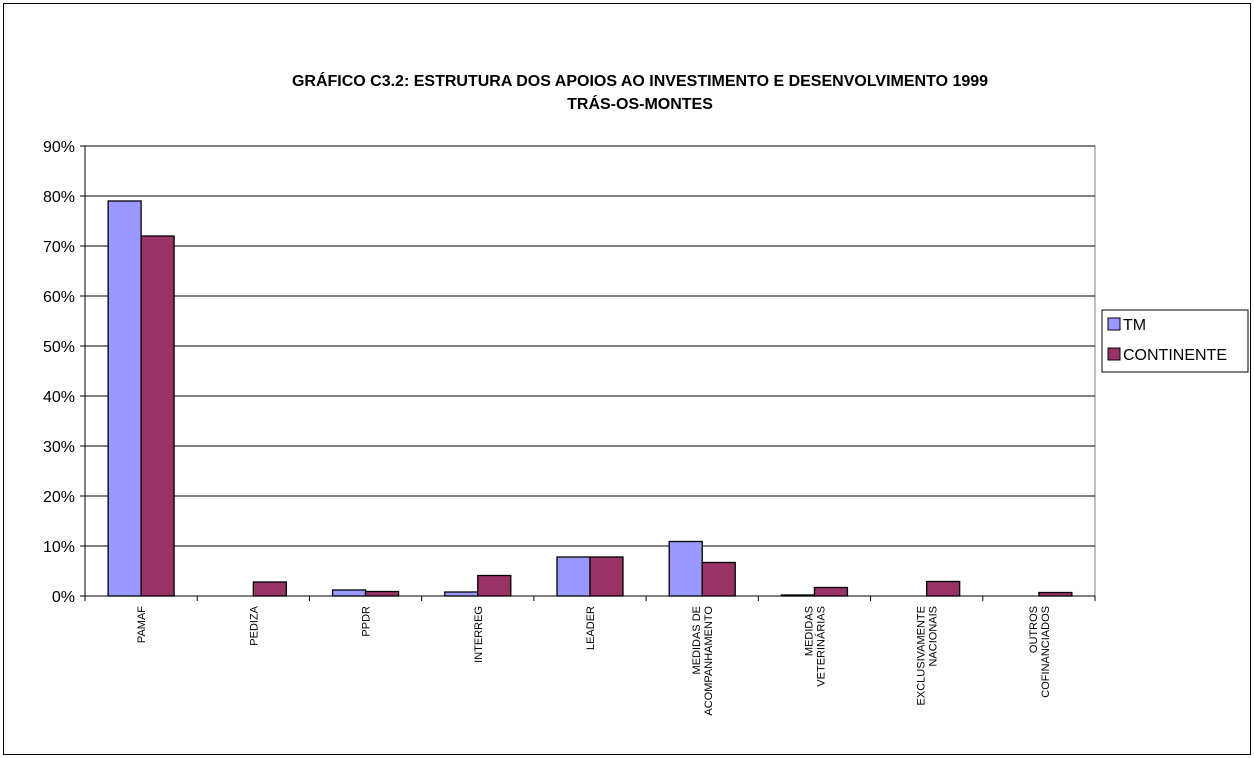  I want to click on x-tick-label-line: PEDIZA, so click(254, 625).